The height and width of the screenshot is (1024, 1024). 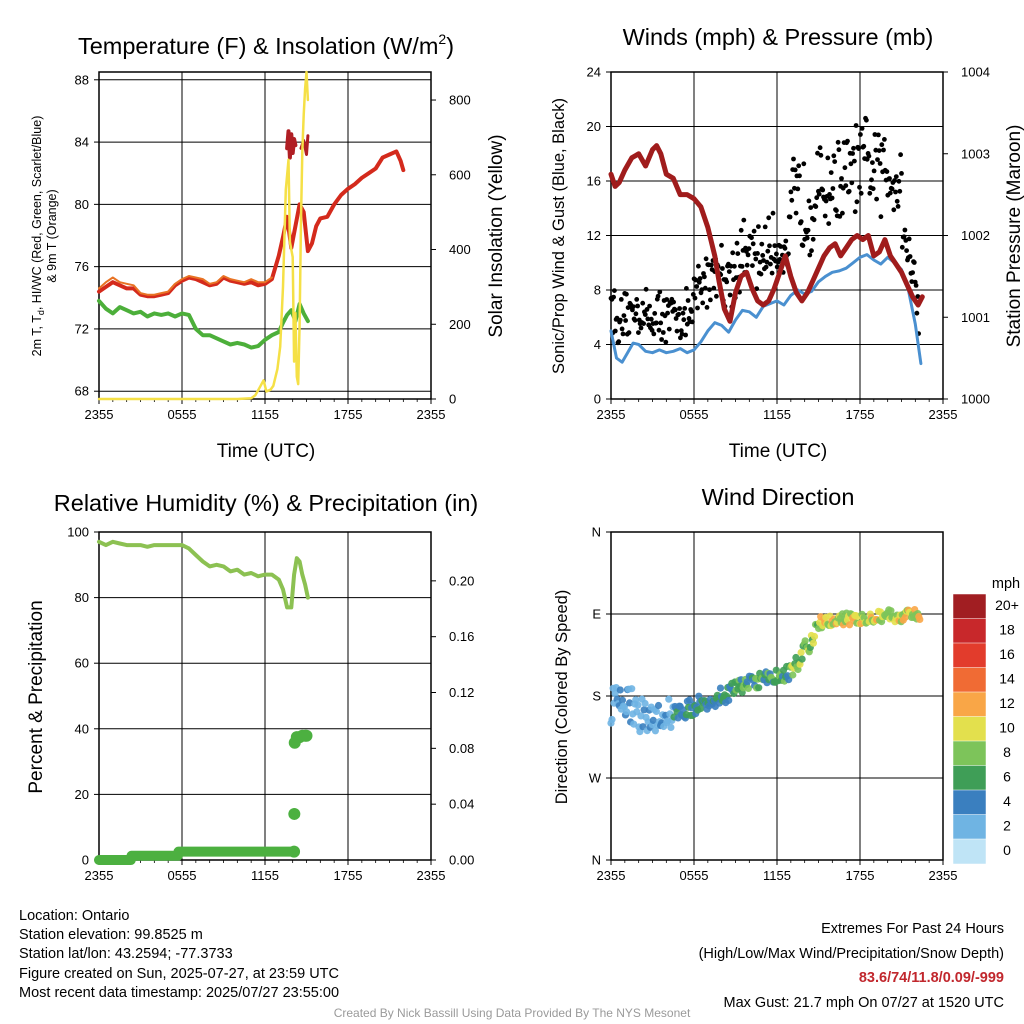 I want to click on y2-tick-label: 1001, so click(x=975, y=317).